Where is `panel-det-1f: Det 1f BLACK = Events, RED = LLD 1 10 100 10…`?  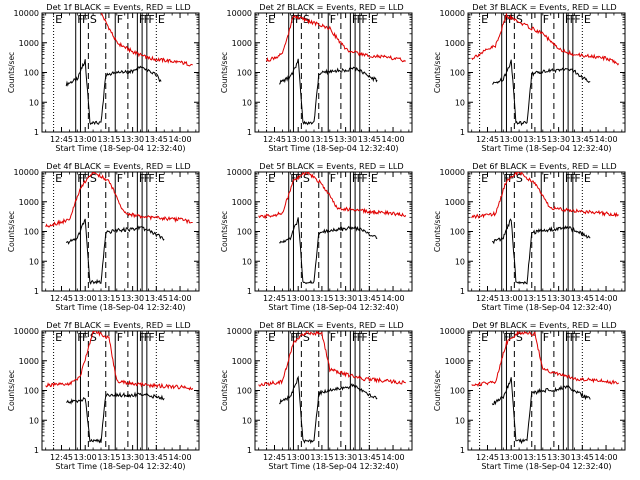 panel-det-1f: Det 1f BLACK = Events, RED = LLD 1 10 100 10… is located at coordinates (103, 77).